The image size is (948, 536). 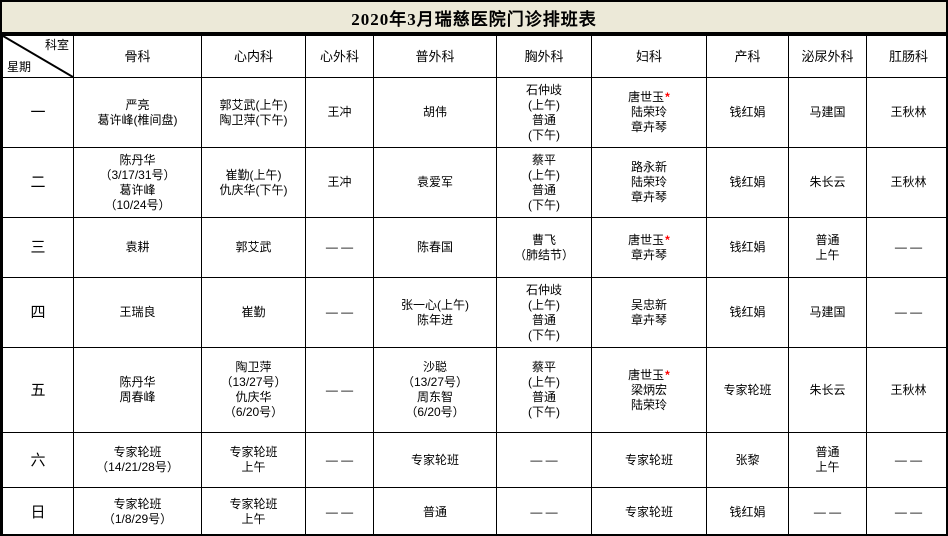 I want to click on schedule-cell: 王秋林, so click(x=906, y=182).